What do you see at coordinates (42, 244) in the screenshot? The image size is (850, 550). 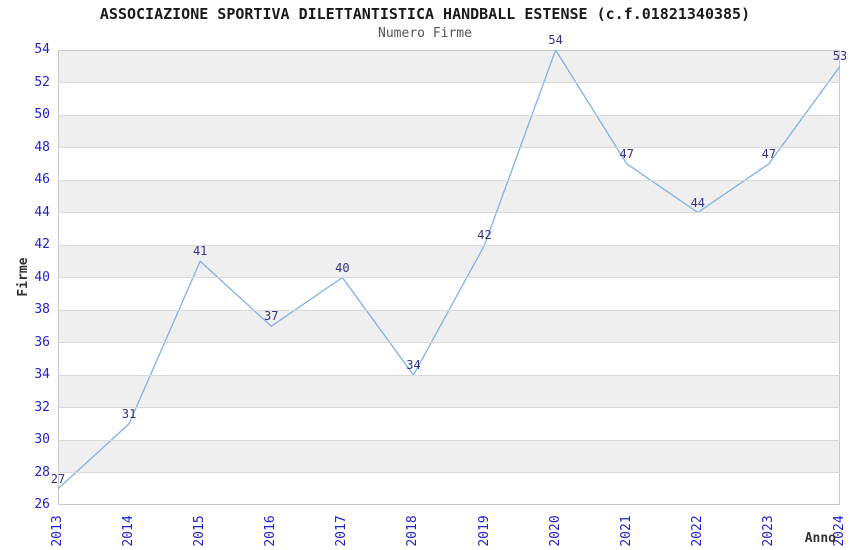 I see `y-tick-42: 42` at bounding box center [42, 244].